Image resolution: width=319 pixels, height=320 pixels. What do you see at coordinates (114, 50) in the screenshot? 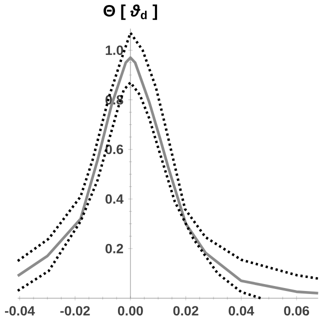
I see `y-tick-label: 1.0` at bounding box center [114, 50].